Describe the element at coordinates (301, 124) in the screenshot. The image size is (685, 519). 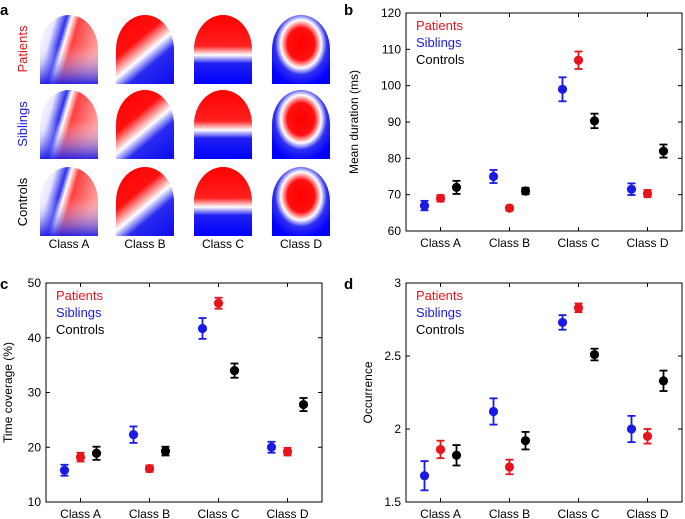
I see `topomap-siblings-class-d` at that location.